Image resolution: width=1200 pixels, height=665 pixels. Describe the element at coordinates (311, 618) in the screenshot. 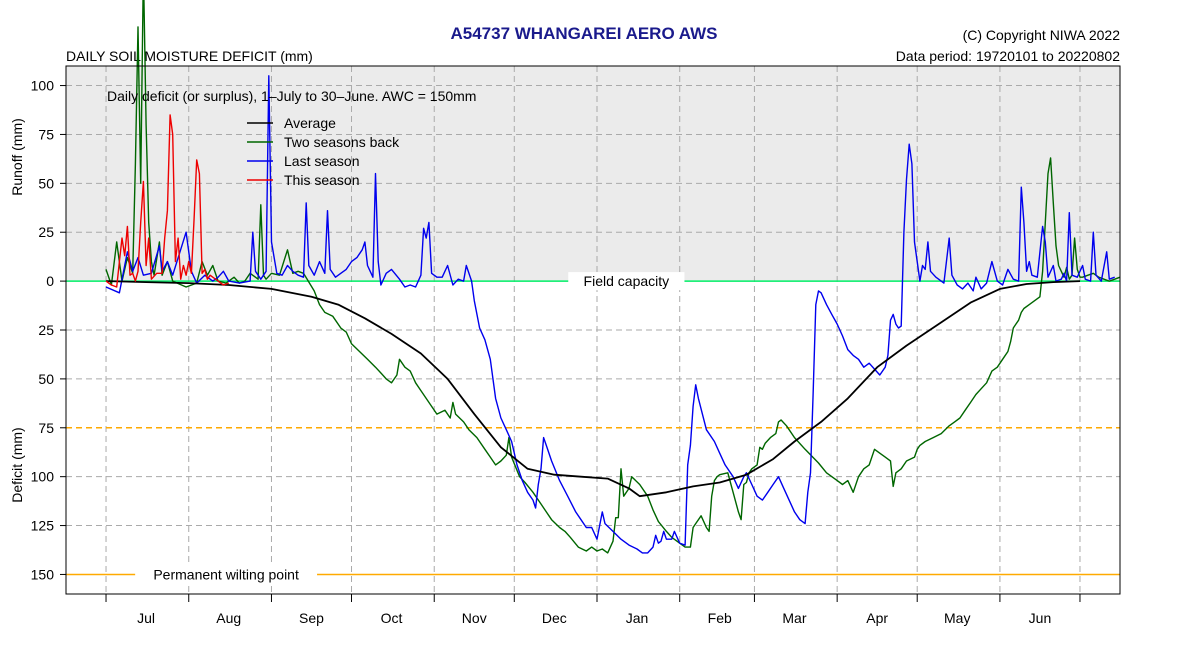

I see `x-tick-label-sep: Sep` at that location.